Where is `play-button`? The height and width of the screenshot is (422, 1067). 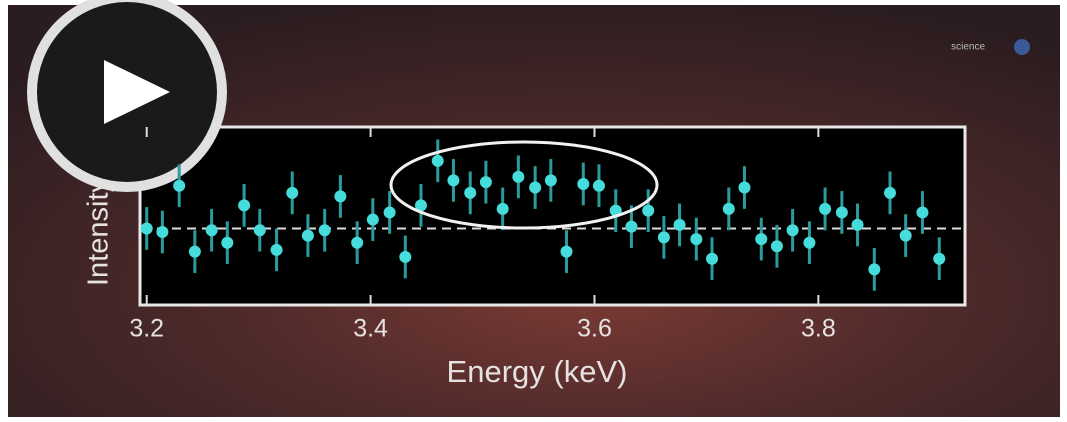 play-button is located at coordinates (127, 96).